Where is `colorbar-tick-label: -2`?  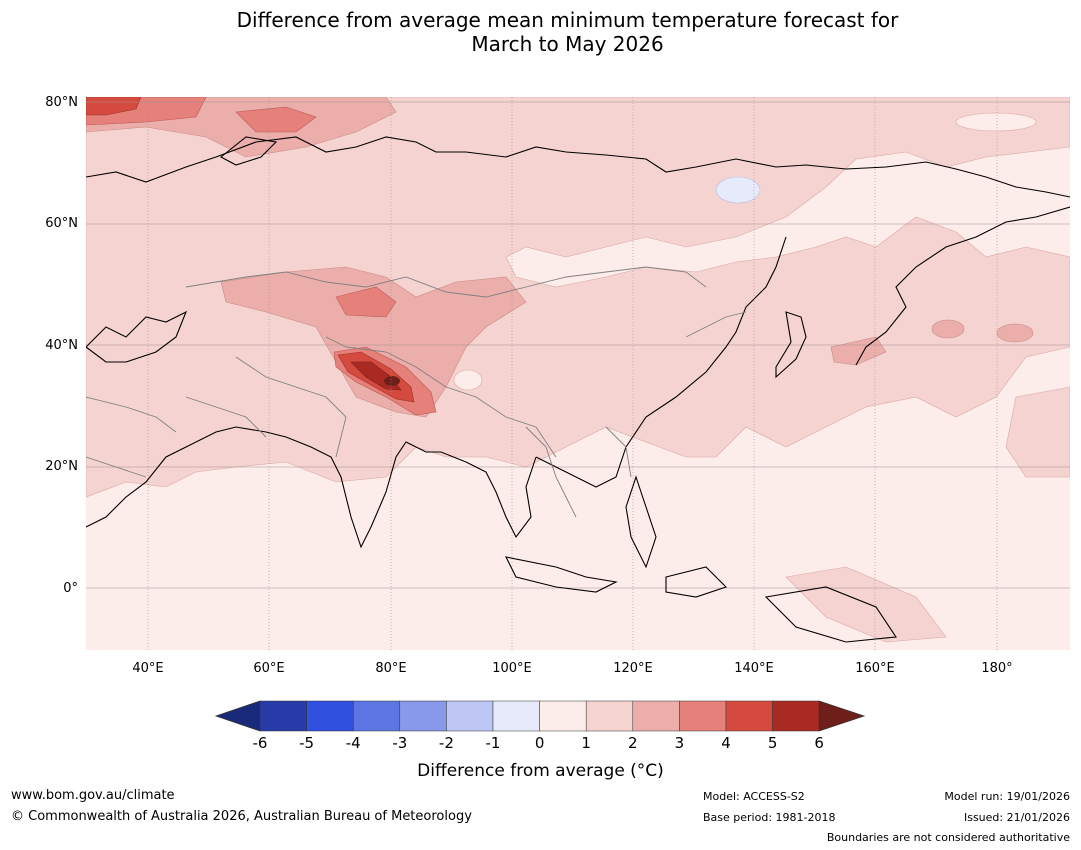
colorbar-tick-label: -2 is located at coordinates (446, 743).